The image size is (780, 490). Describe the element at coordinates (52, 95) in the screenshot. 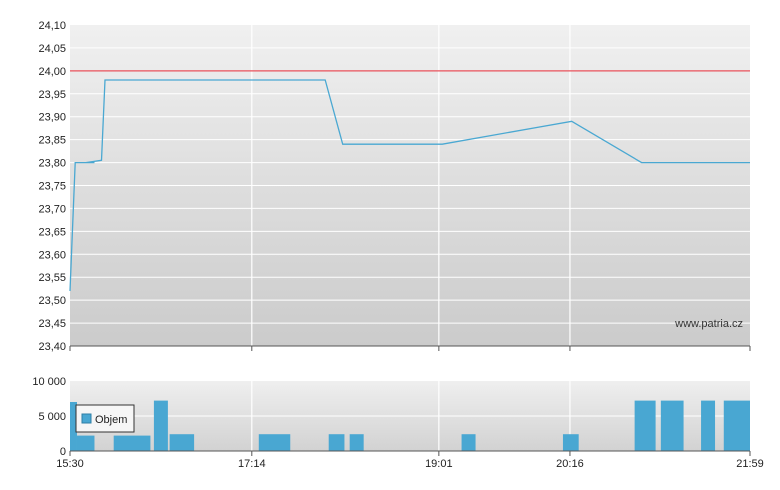

I see `price-y-tick-label: 23,95` at that location.